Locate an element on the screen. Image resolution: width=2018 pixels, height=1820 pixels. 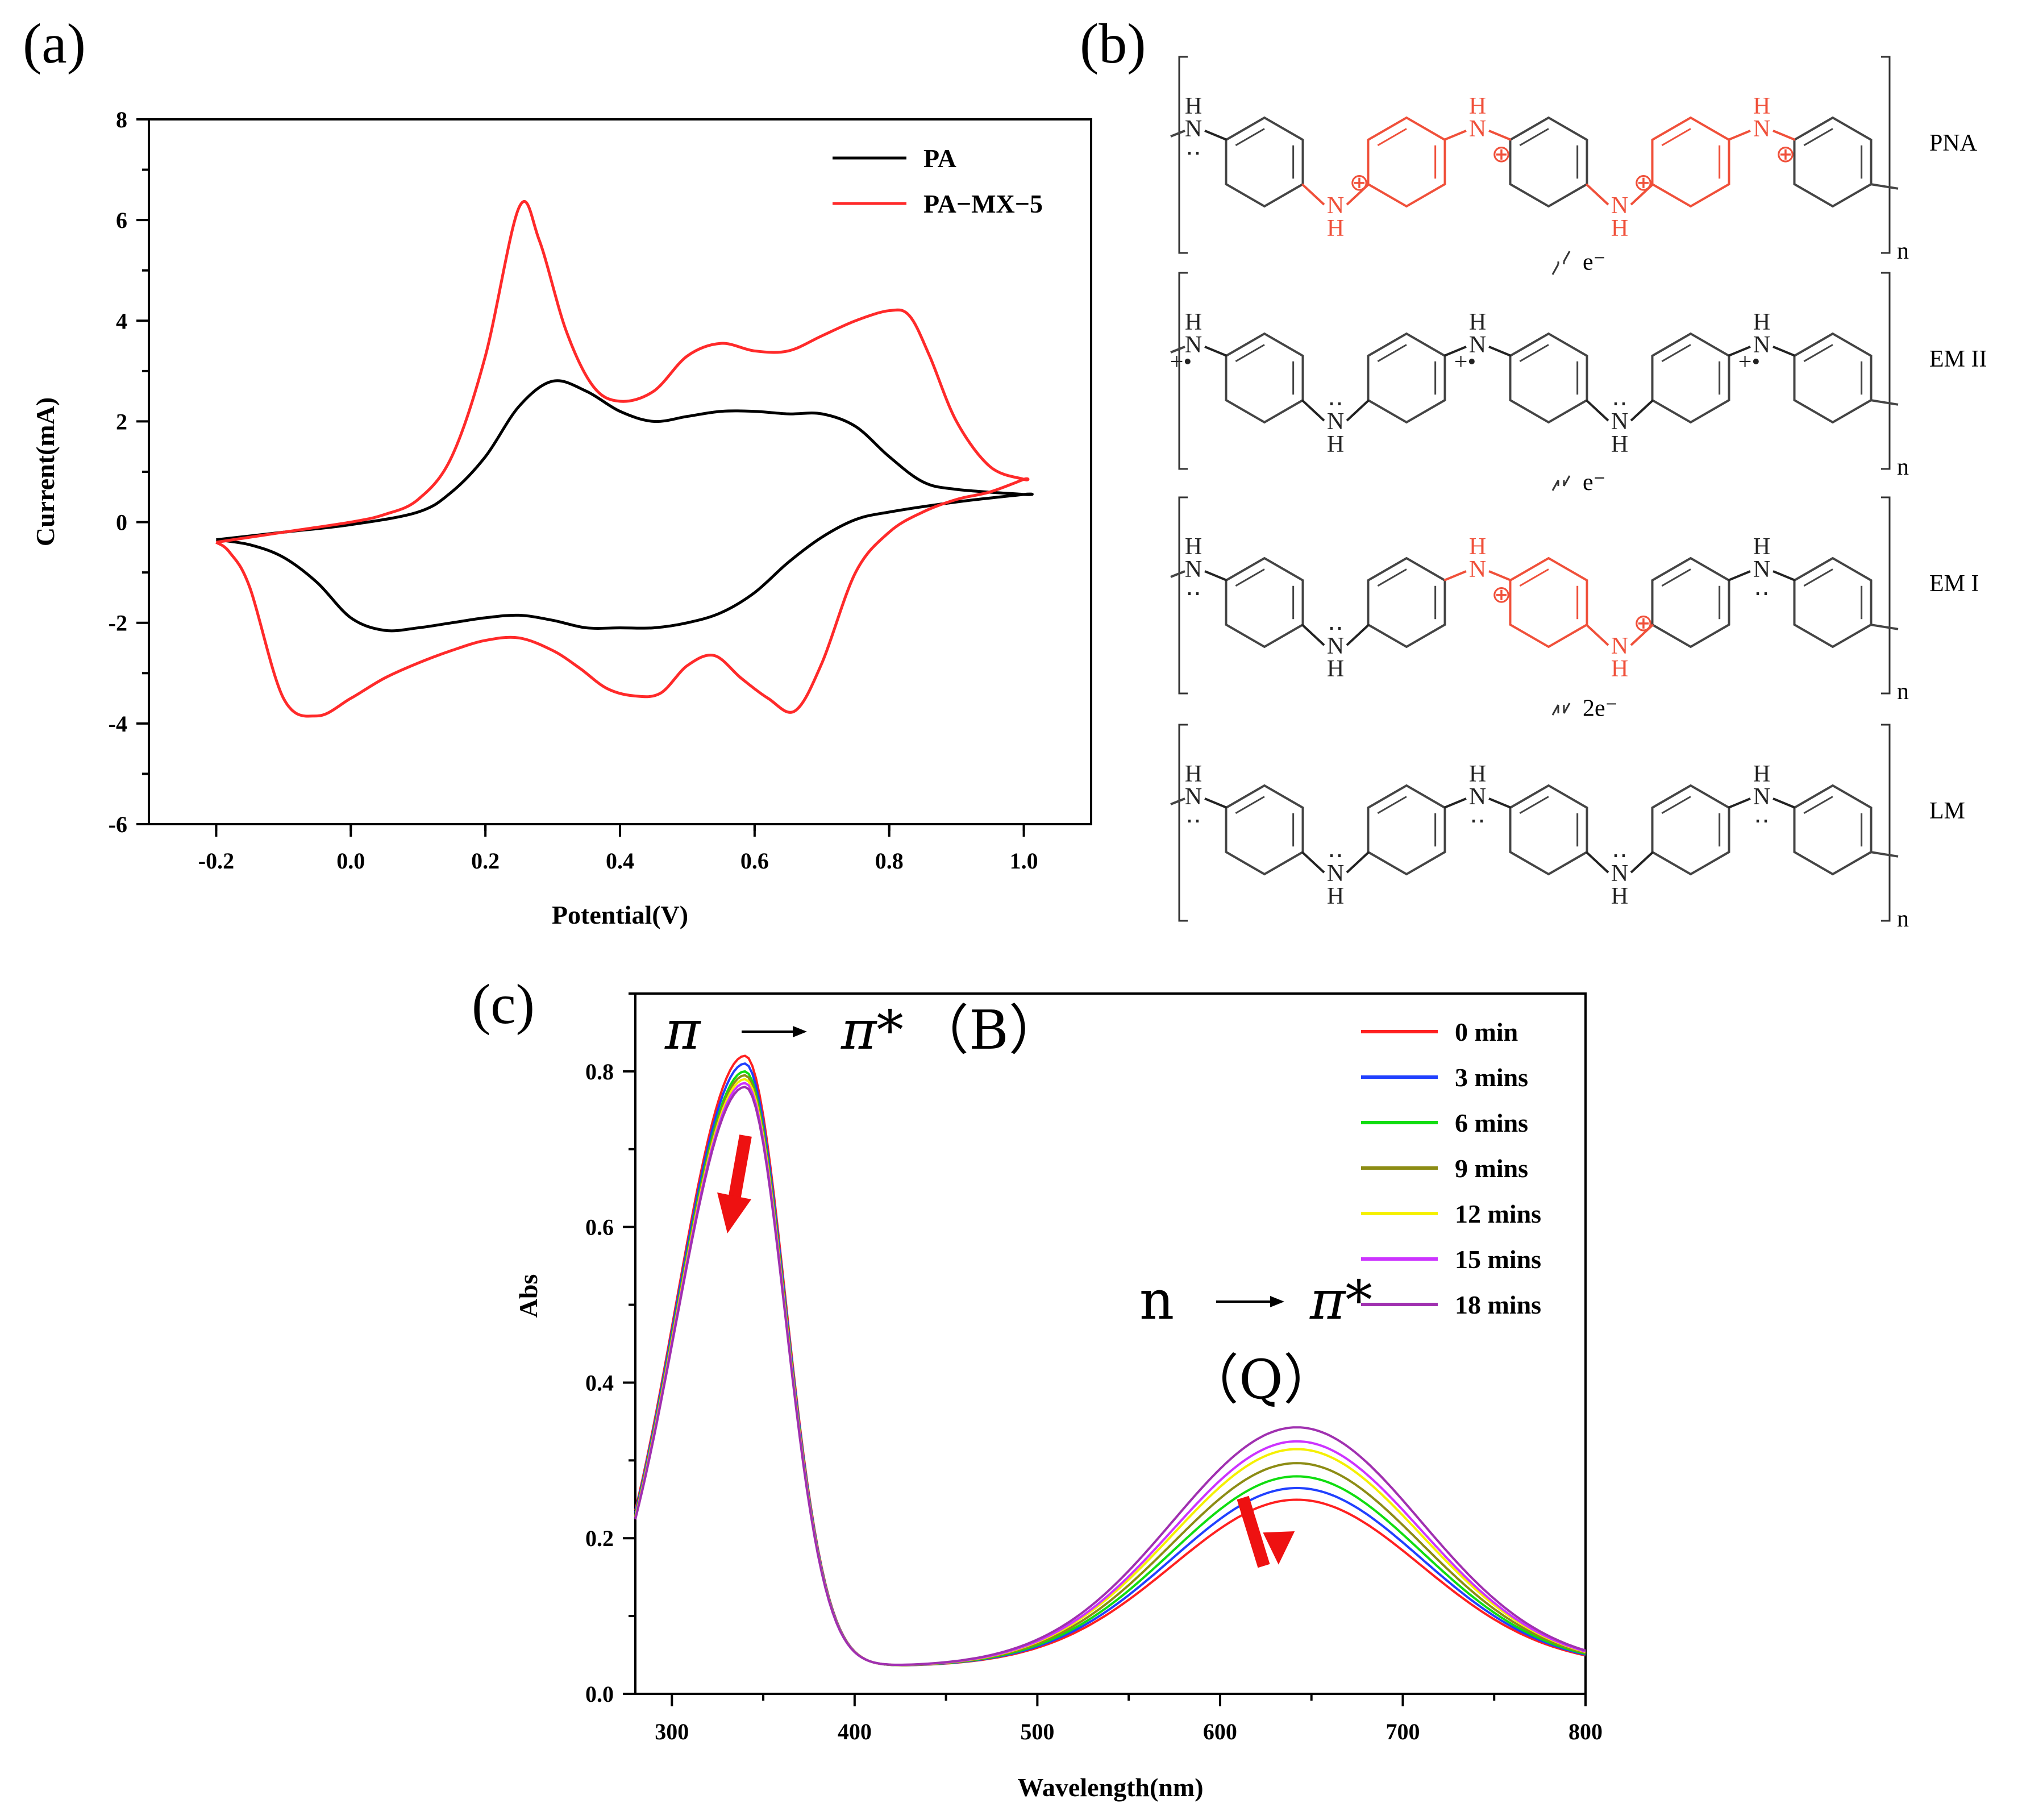
q-band-increase-arrow is located at coordinates (1266, 1532).